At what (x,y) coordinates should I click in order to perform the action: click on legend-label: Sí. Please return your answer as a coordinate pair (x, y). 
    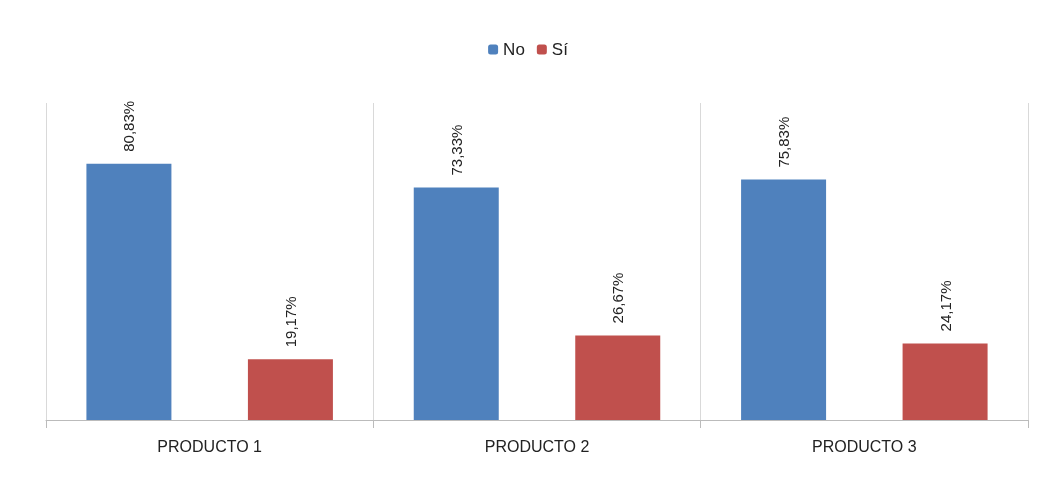
    Looking at the image, I should click on (560, 49).